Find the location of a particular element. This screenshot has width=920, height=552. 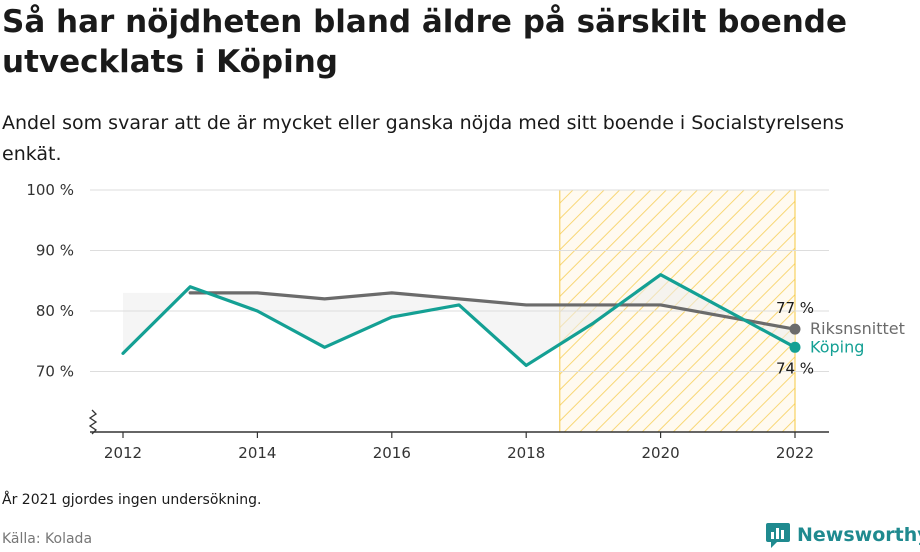

series-line-national is located at coordinates (492, 311).